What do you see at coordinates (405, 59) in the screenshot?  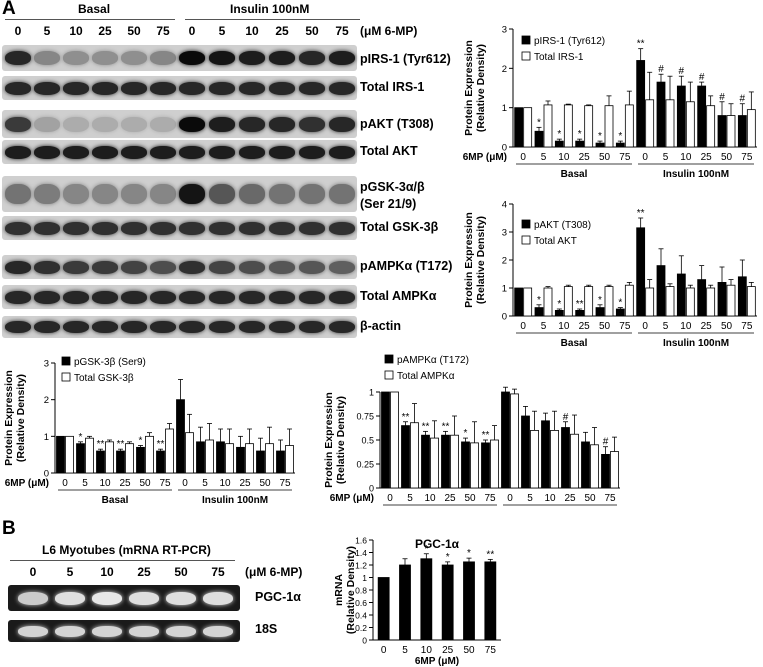 I see `blot-label: pIRS-1 (Tyr612)` at bounding box center [405, 59].